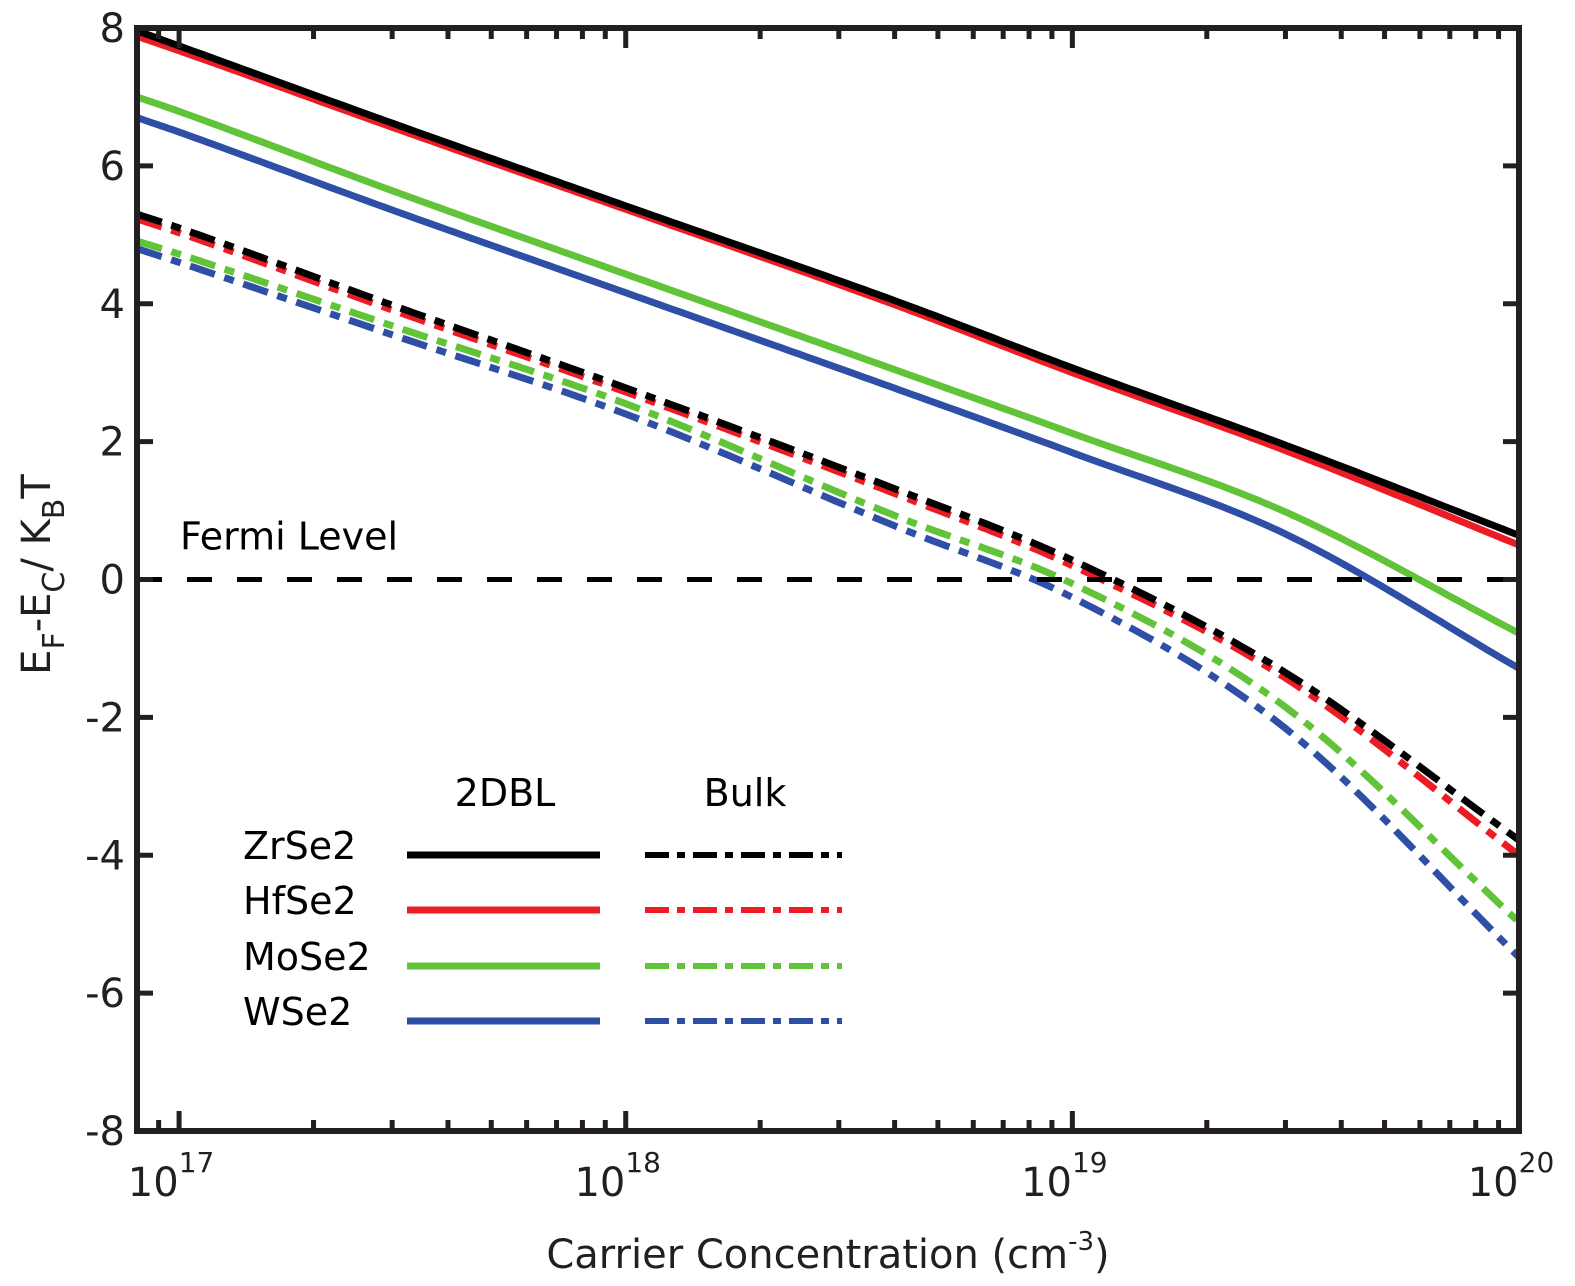 This screenshot has height=1286, width=1575. Describe the element at coordinates (112, 581) in the screenshot. I see `y-tick-label: 0` at that location.